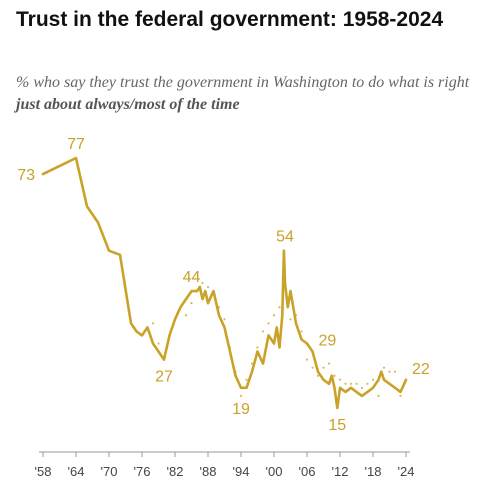 The width and height of the screenshot is (500, 492). Describe the element at coordinates (43, 471) in the screenshot. I see `x-tick-label: '58` at that location.